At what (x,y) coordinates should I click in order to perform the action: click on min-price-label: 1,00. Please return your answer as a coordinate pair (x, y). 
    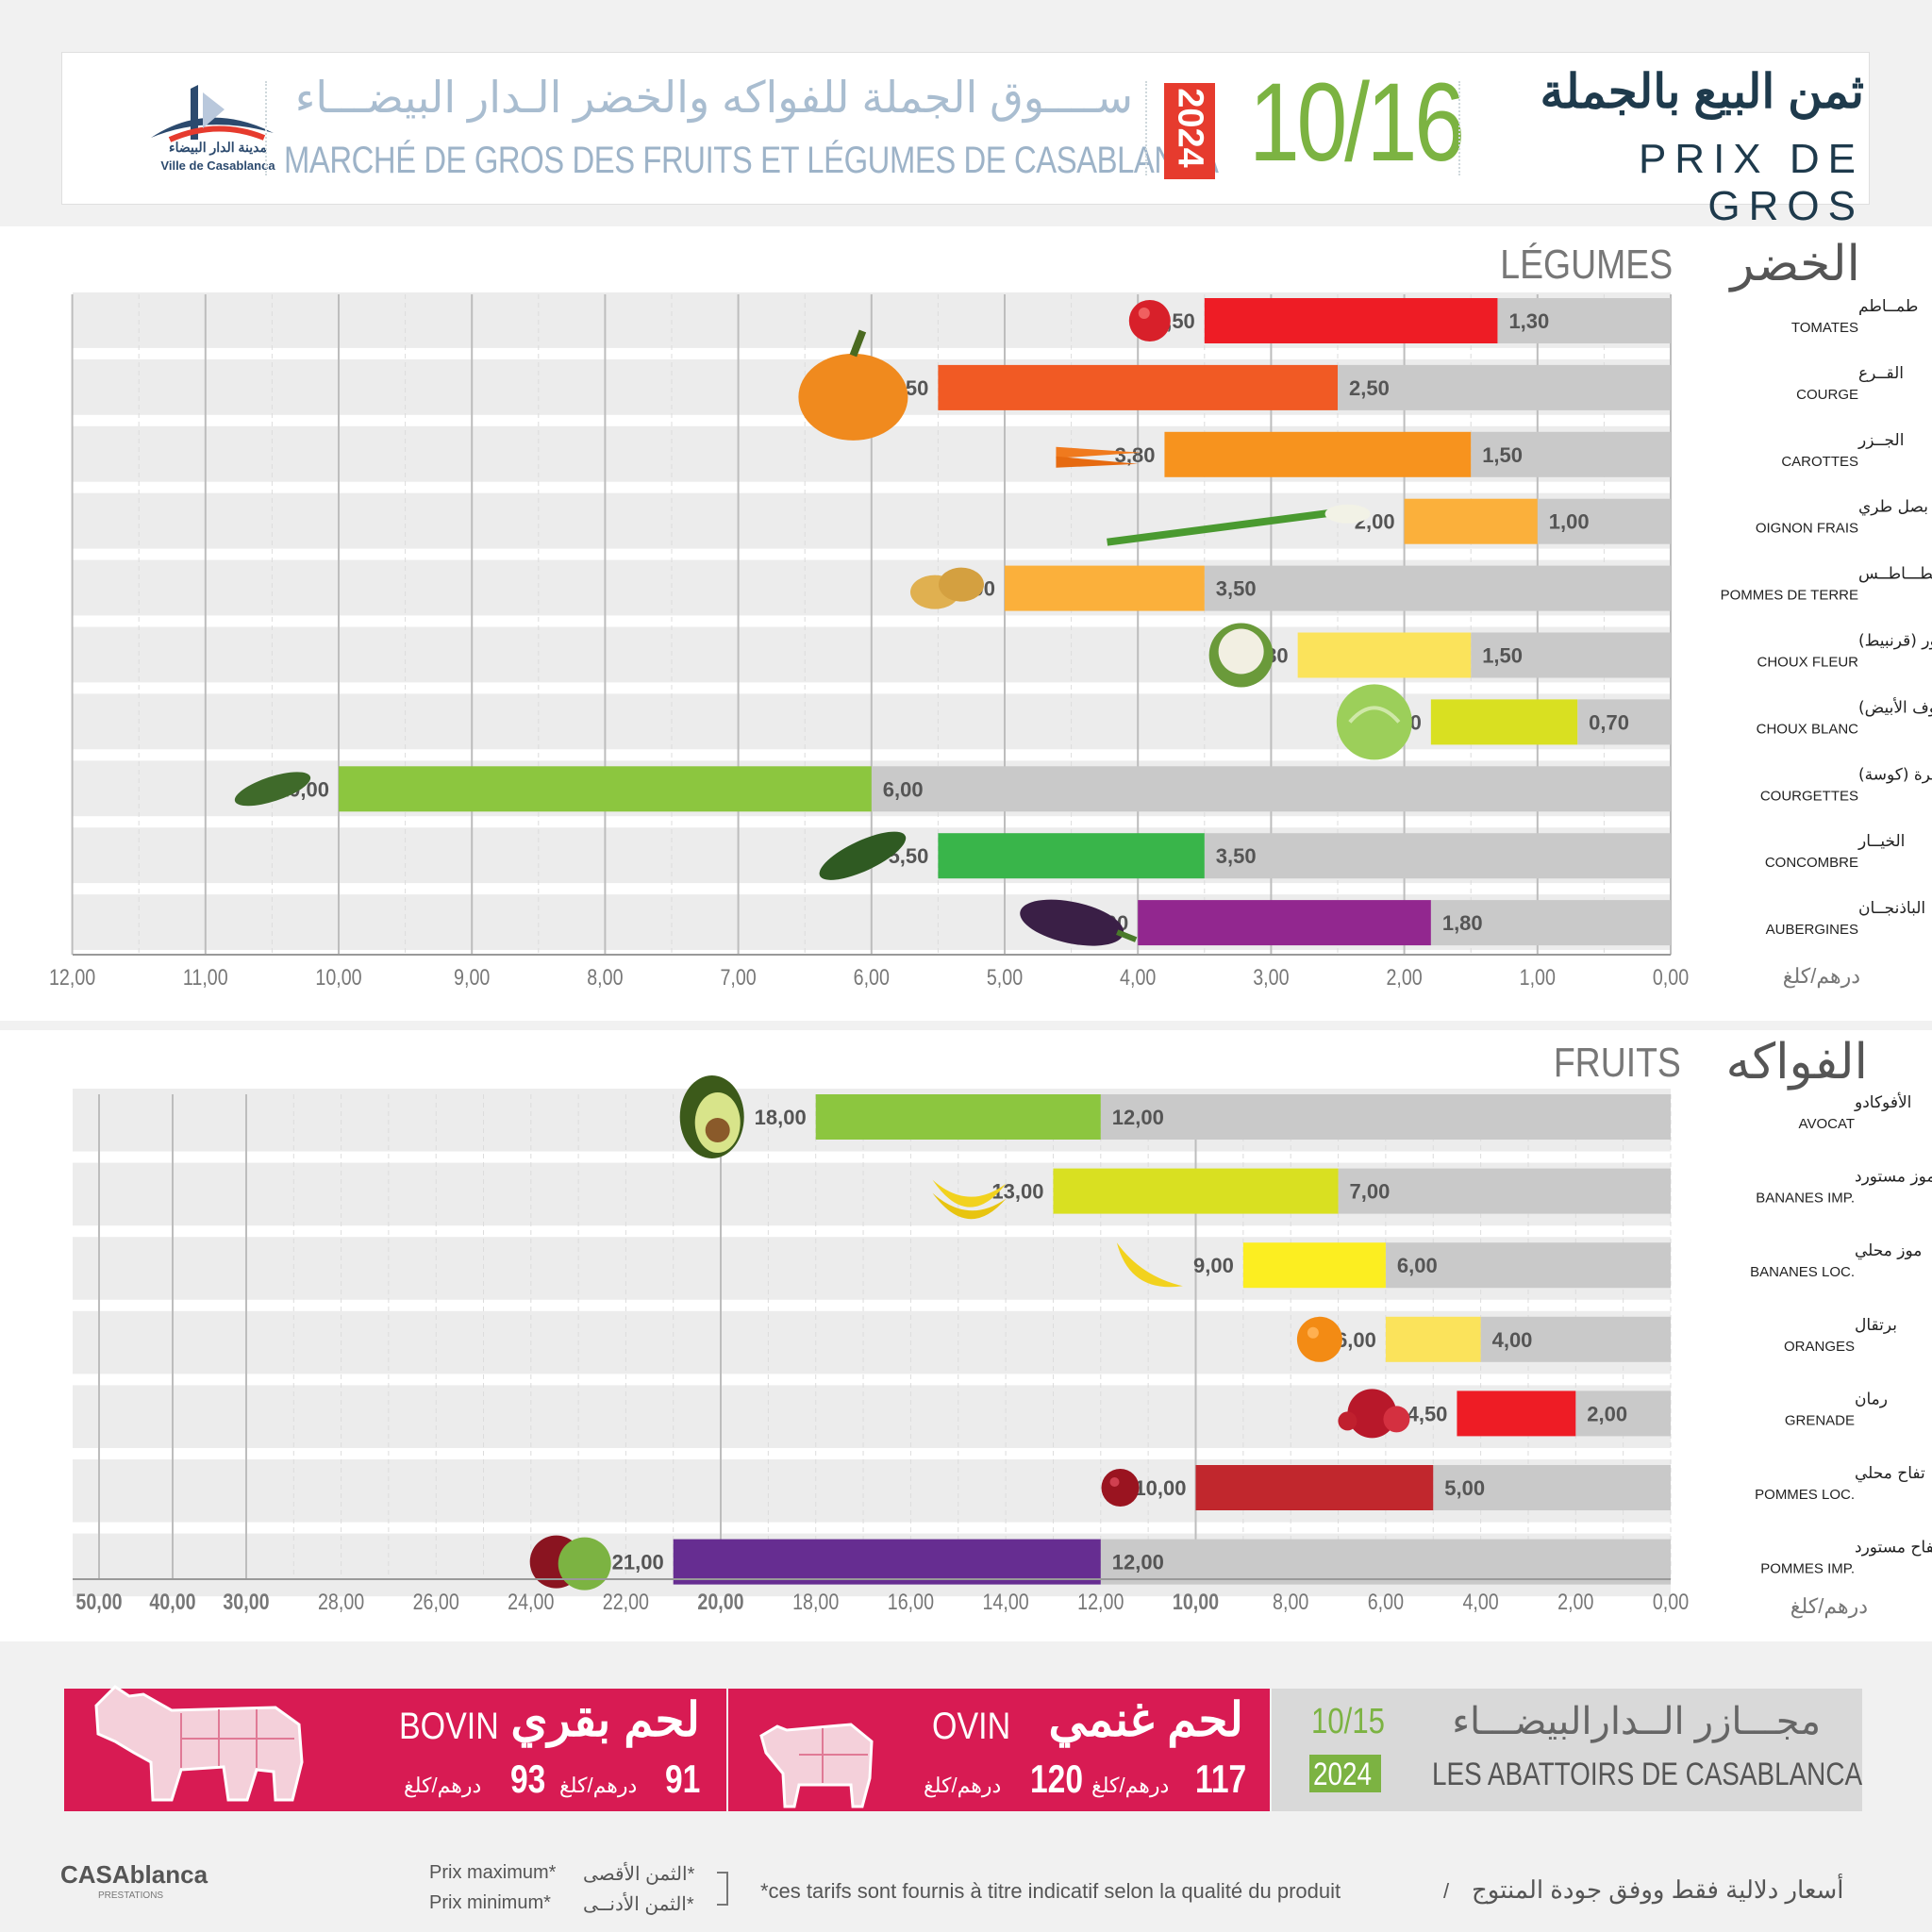
    Looking at the image, I should click on (1569, 522).